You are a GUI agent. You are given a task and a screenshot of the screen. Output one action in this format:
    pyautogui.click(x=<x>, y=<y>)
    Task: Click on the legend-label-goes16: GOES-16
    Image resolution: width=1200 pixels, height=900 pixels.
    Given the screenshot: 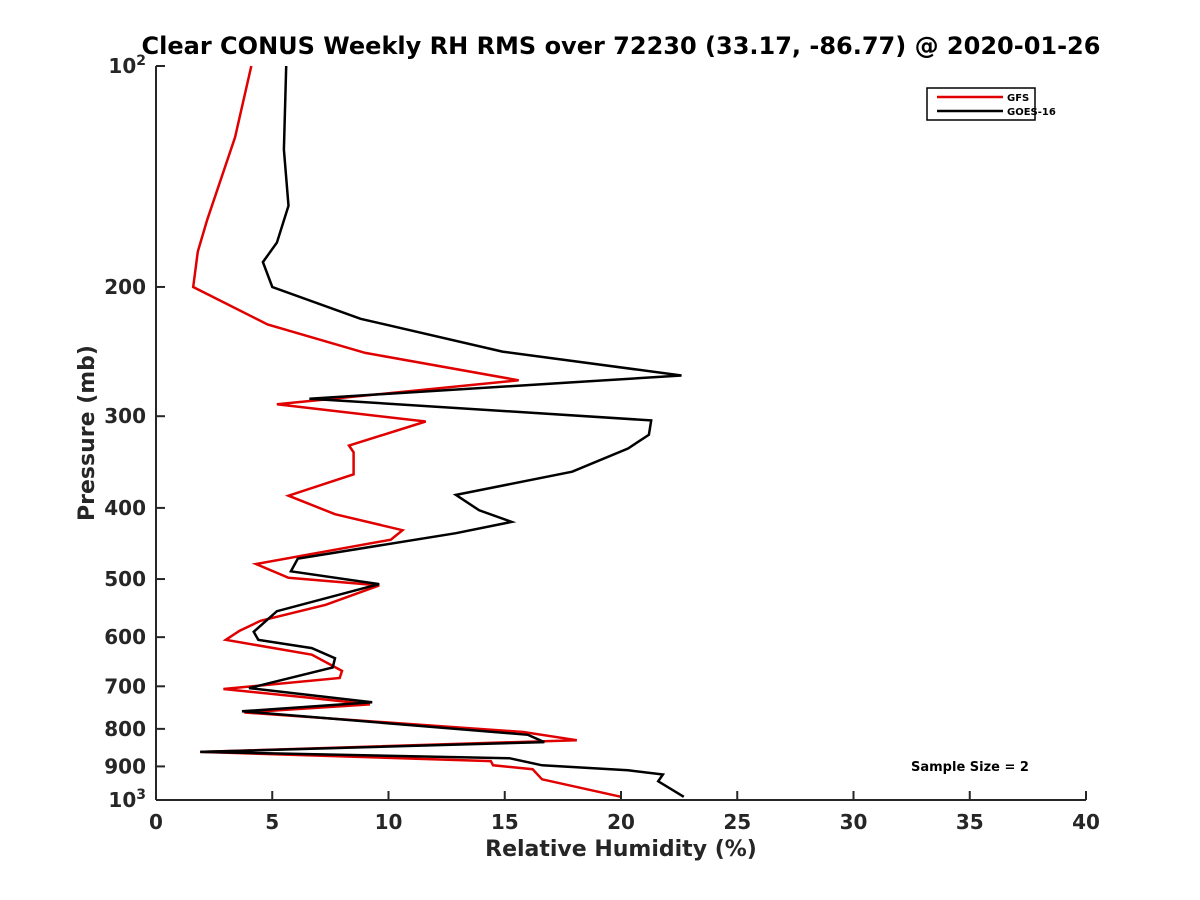 What is the action you would take?
    pyautogui.click(x=1031, y=112)
    